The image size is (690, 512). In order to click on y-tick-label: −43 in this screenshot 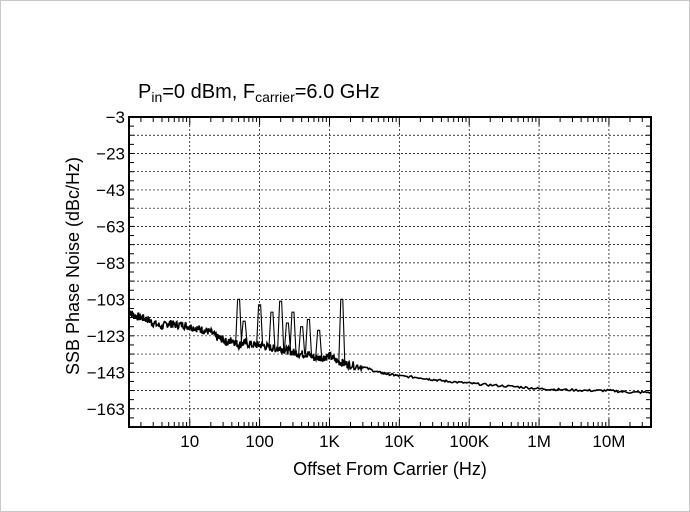, I will do `click(110, 190)`.